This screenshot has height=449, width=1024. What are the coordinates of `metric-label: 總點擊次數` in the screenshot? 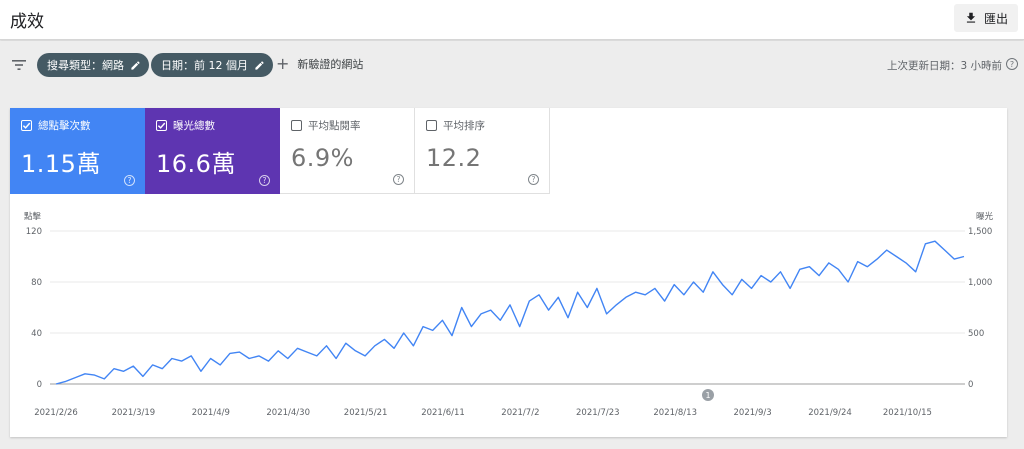 It's located at (64, 126).